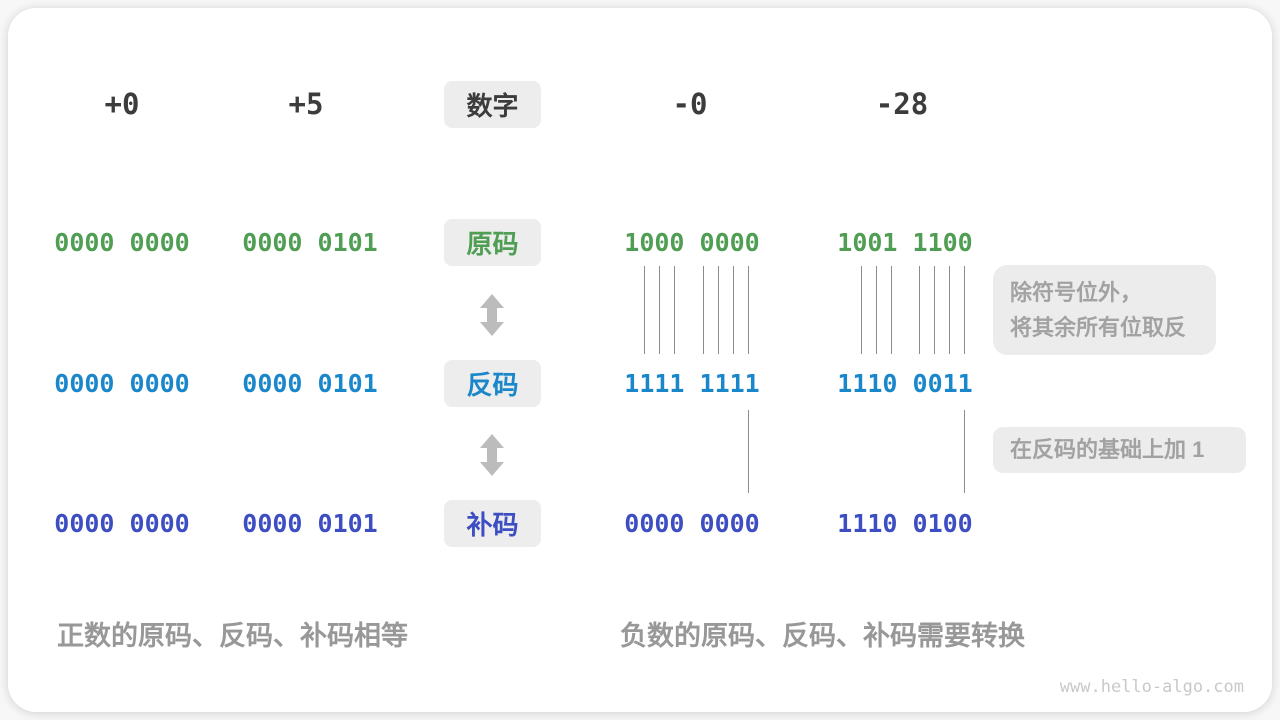 The height and width of the screenshot is (720, 1280). I want to click on note-invert-bits-line1: 除符号位外，, so click(1076, 292).